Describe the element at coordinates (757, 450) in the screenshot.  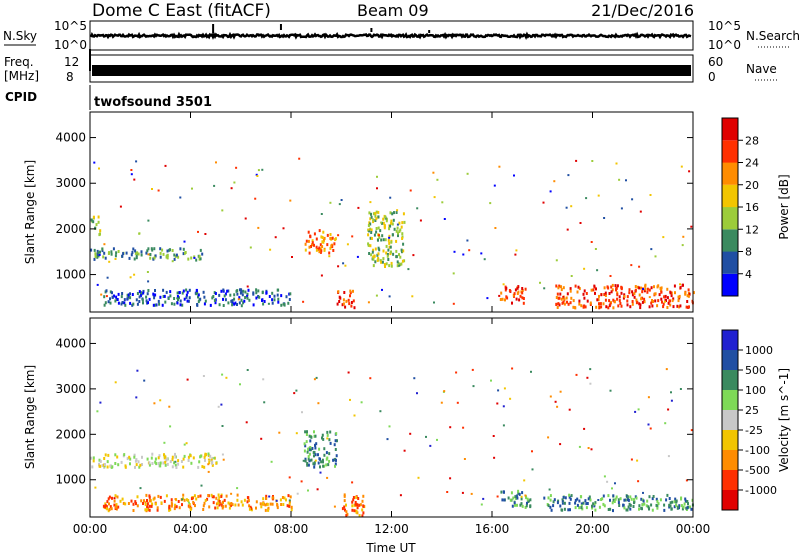
I see `colorbar-tick-label: -100` at that location.